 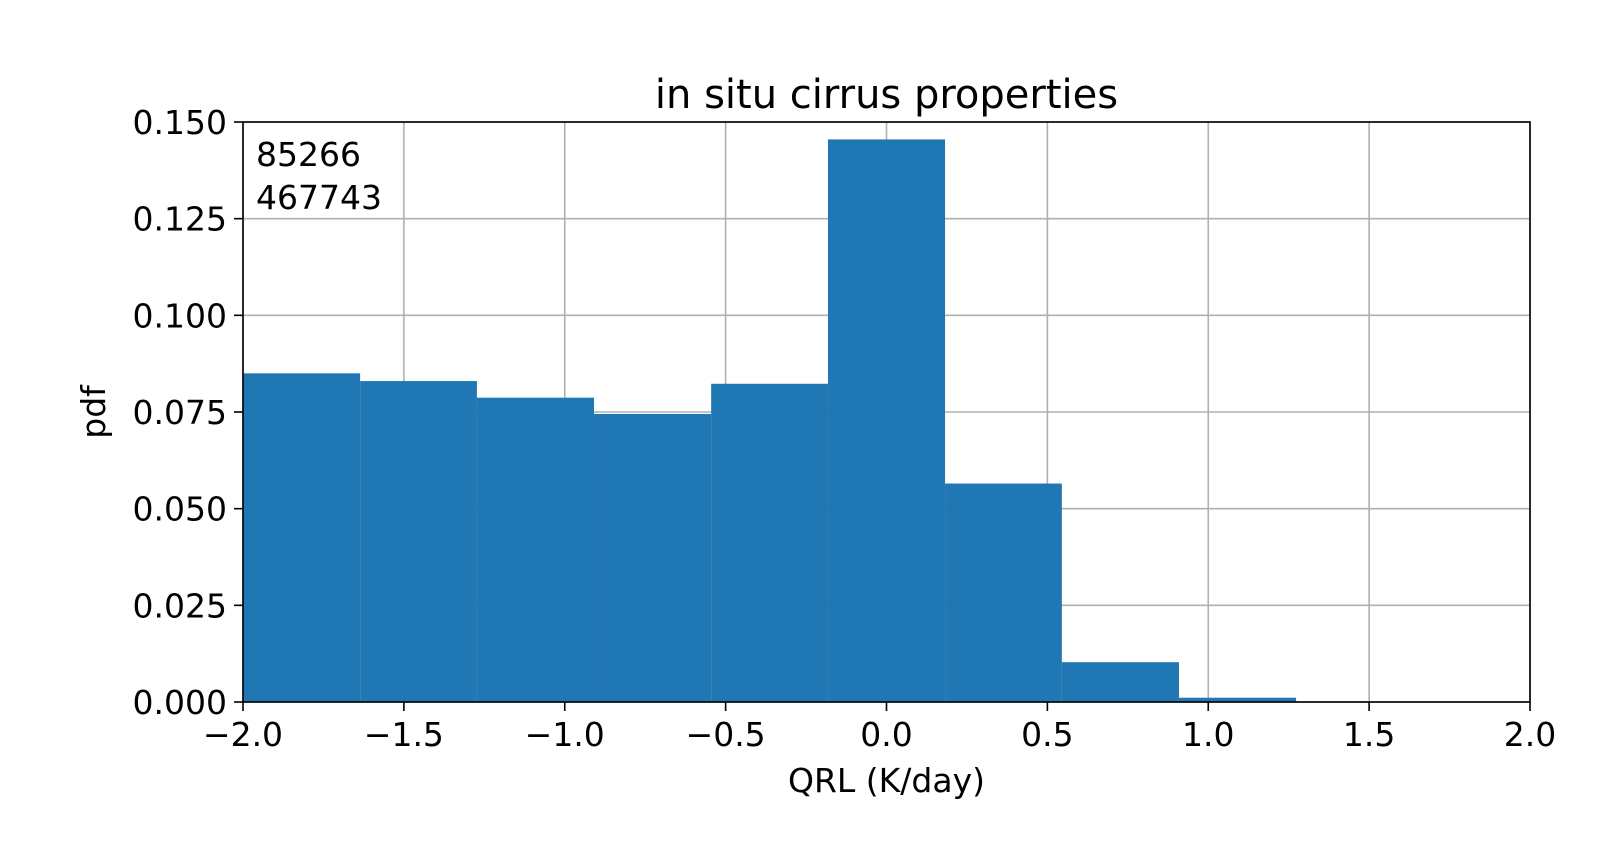 What do you see at coordinates (1208, 734) in the screenshot?
I see `x-tick-label: 1.0` at bounding box center [1208, 734].